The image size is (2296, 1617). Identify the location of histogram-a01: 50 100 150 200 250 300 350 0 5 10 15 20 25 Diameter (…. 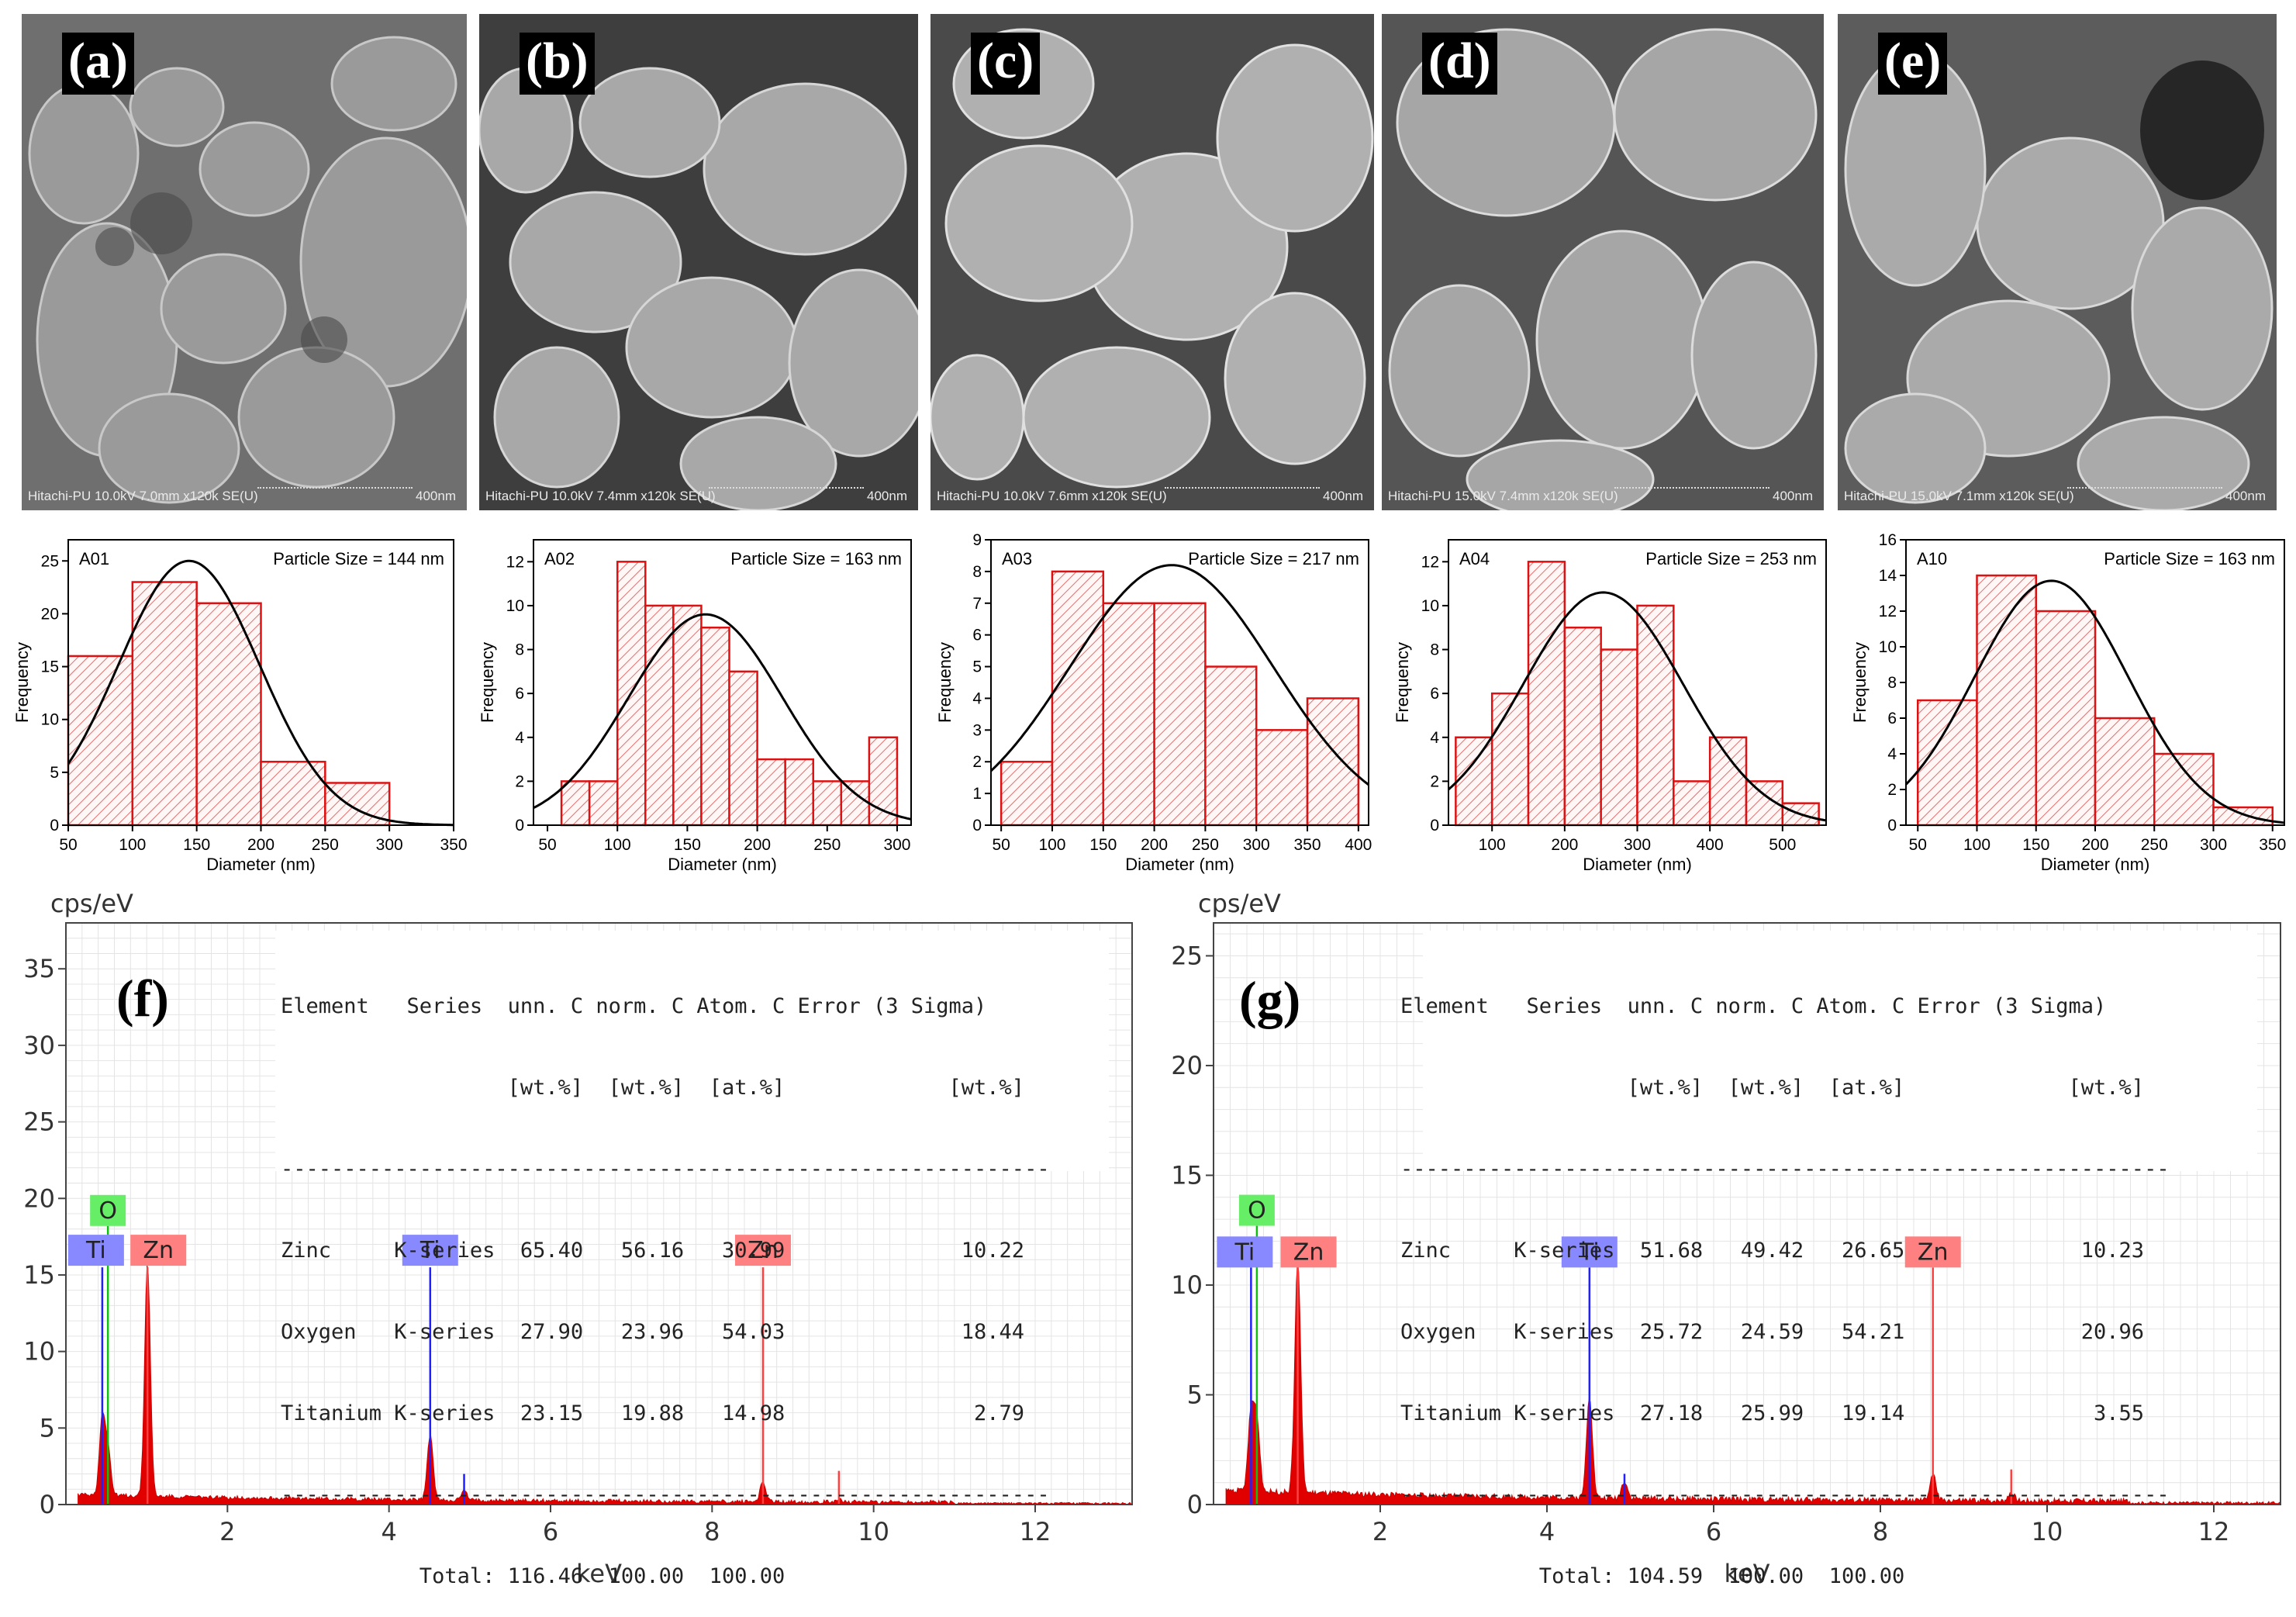
(234, 700).